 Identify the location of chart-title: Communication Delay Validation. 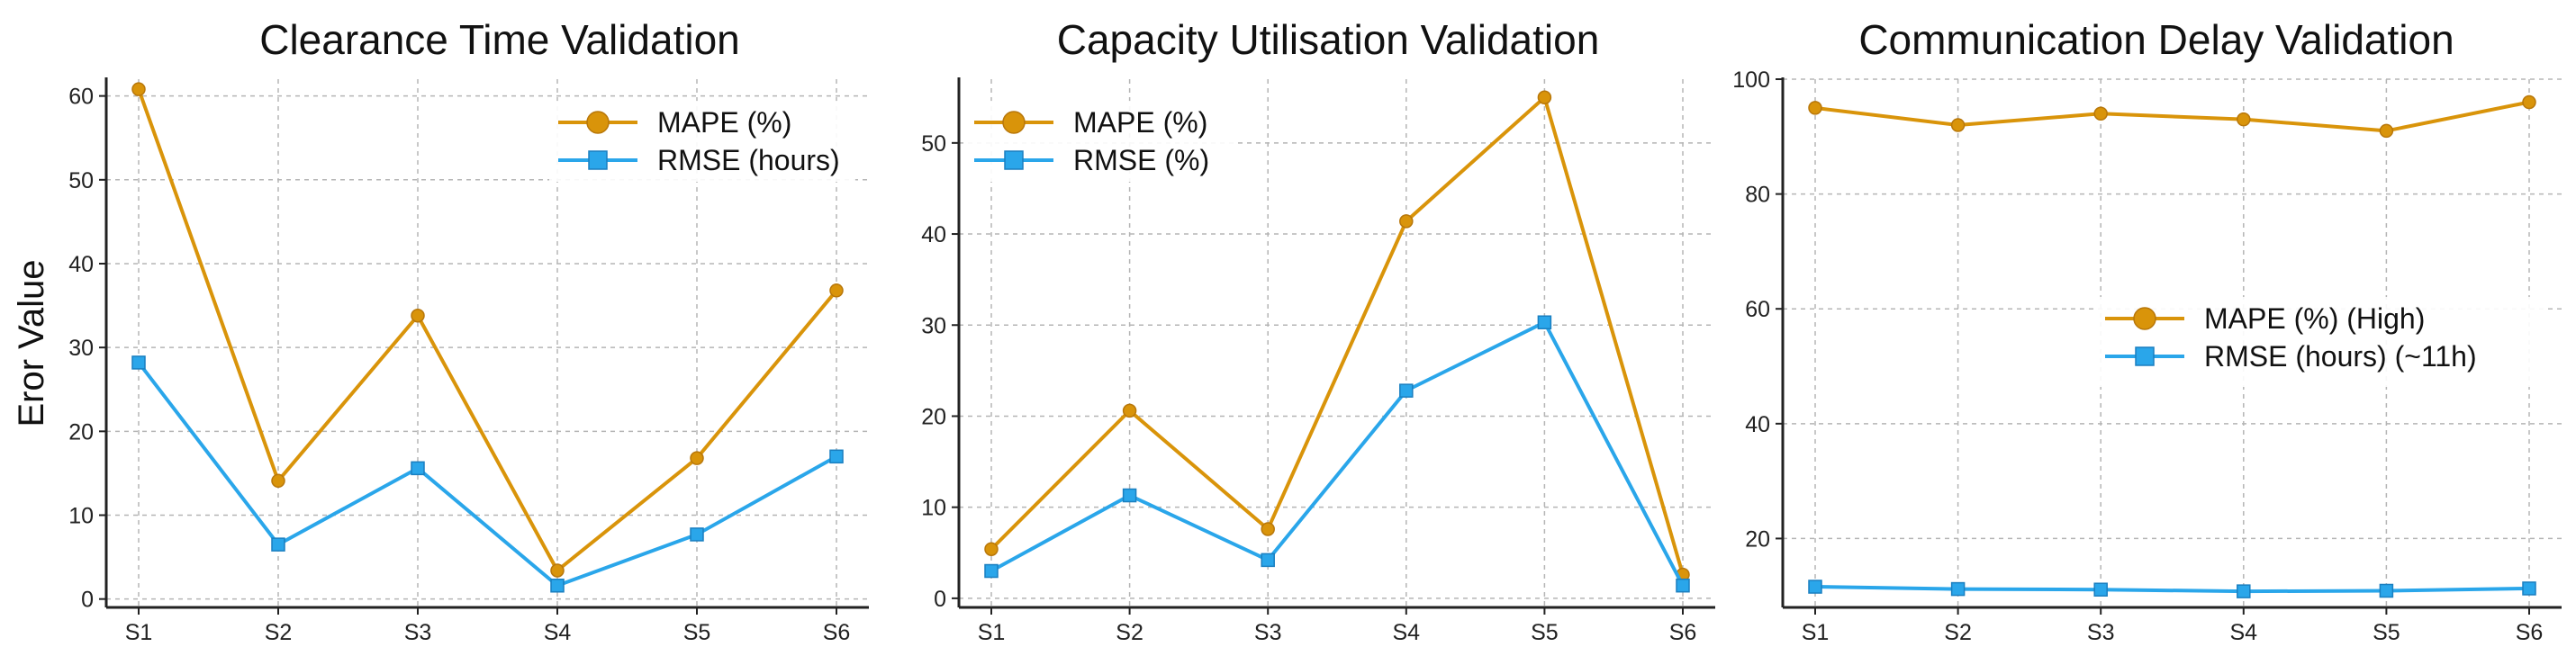
(2156, 40).